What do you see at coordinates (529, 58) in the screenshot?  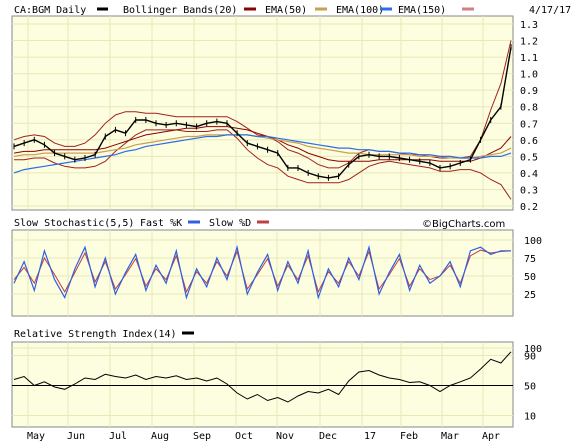 I see `price-y-tick-label: 1.1` at bounding box center [529, 58].